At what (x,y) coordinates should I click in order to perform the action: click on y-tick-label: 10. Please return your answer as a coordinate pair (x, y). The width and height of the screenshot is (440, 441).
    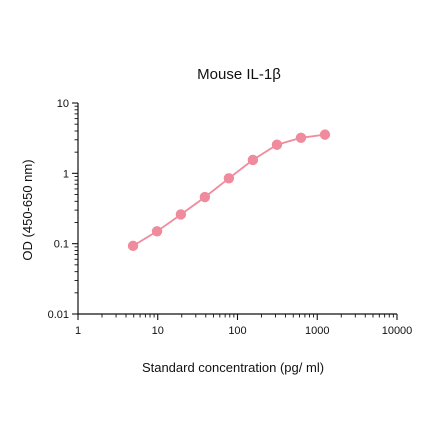
    Looking at the image, I should click on (63, 104).